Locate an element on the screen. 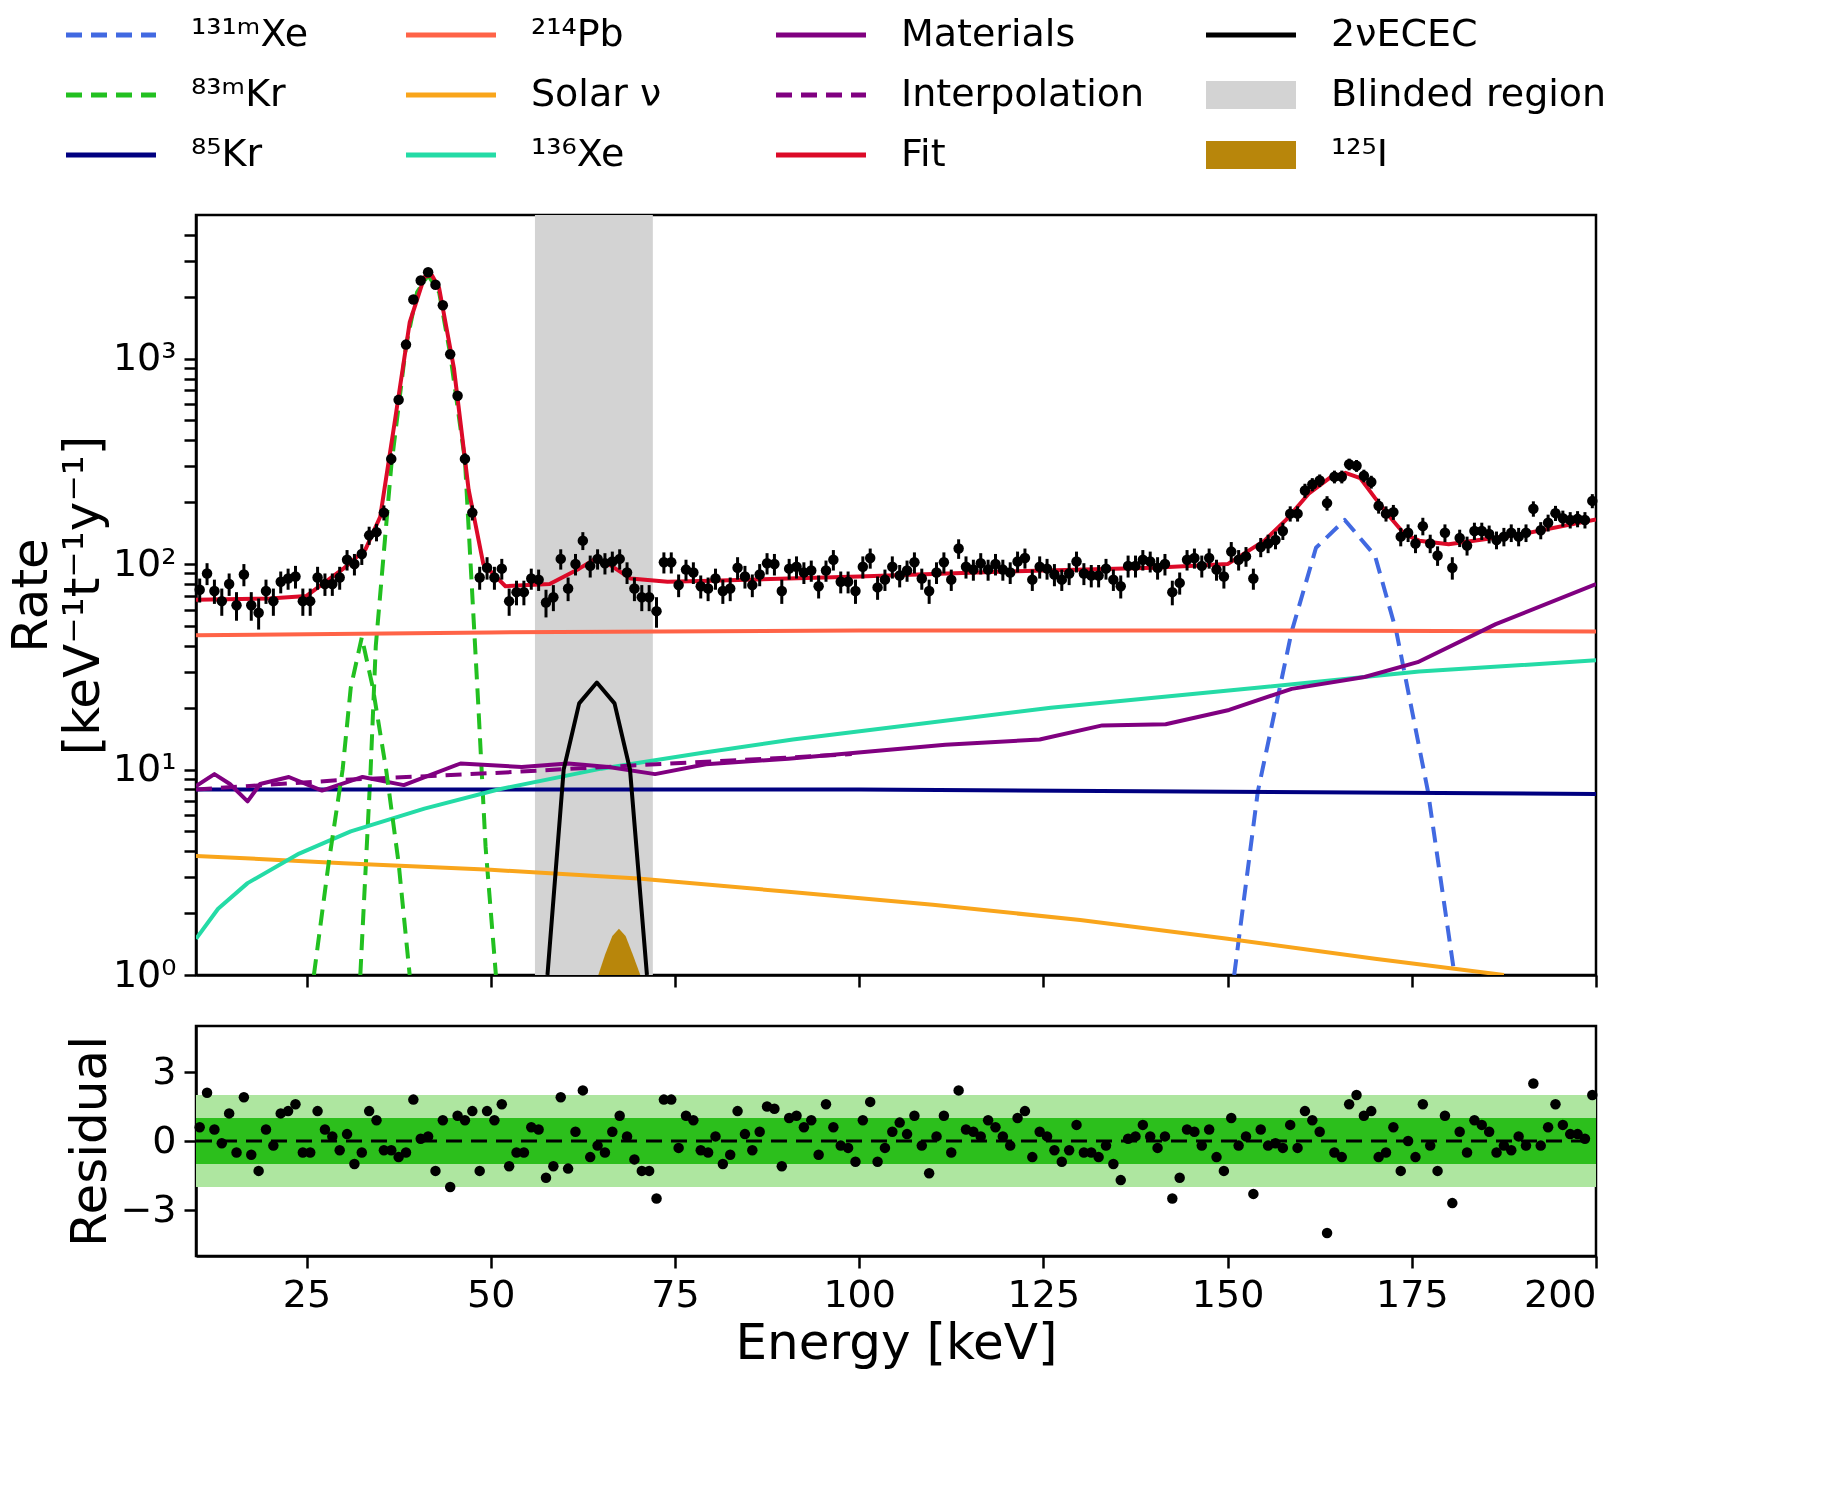 The image size is (1848, 1500). y-tick-label: 3 is located at coordinates (164, 1070).